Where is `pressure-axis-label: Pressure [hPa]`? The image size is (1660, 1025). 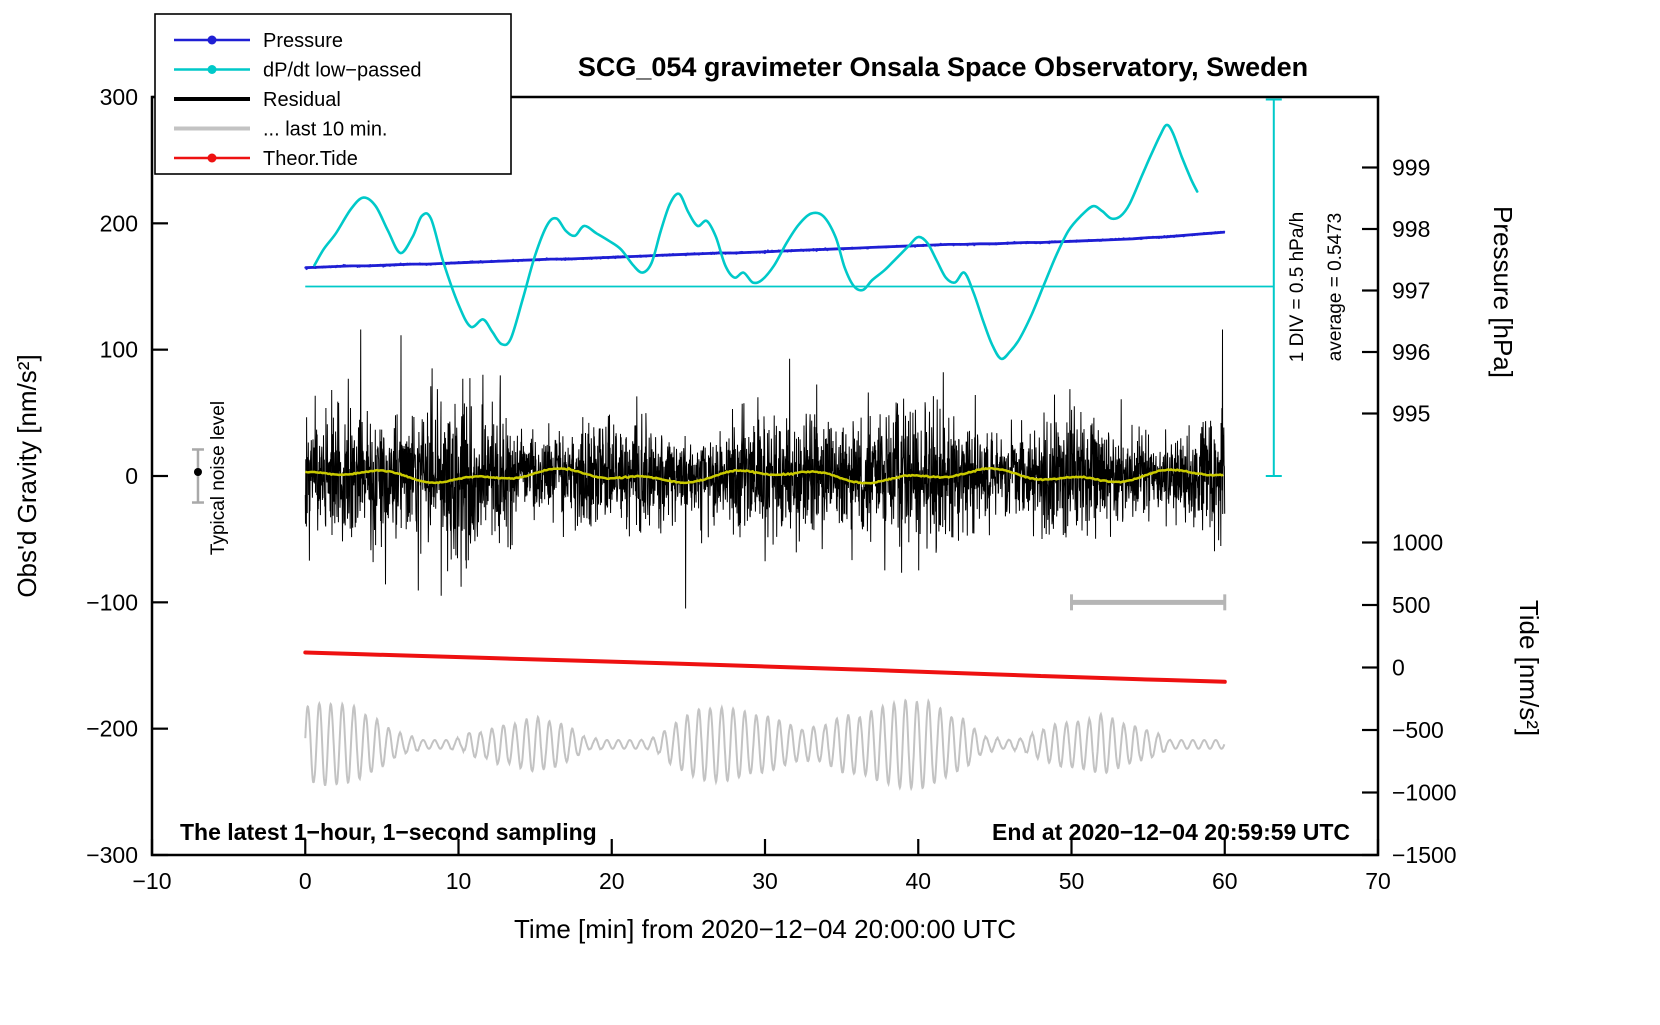
pressure-axis-label: Pressure [hPa] is located at coordinates (1503, 292).